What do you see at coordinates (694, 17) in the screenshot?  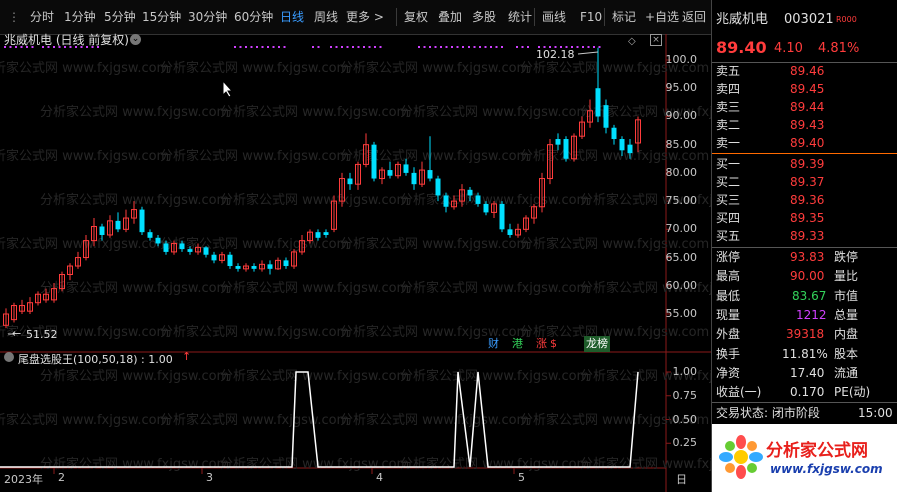 I see `toolbar-item-17: 返回` at bounding box center [694, 17].